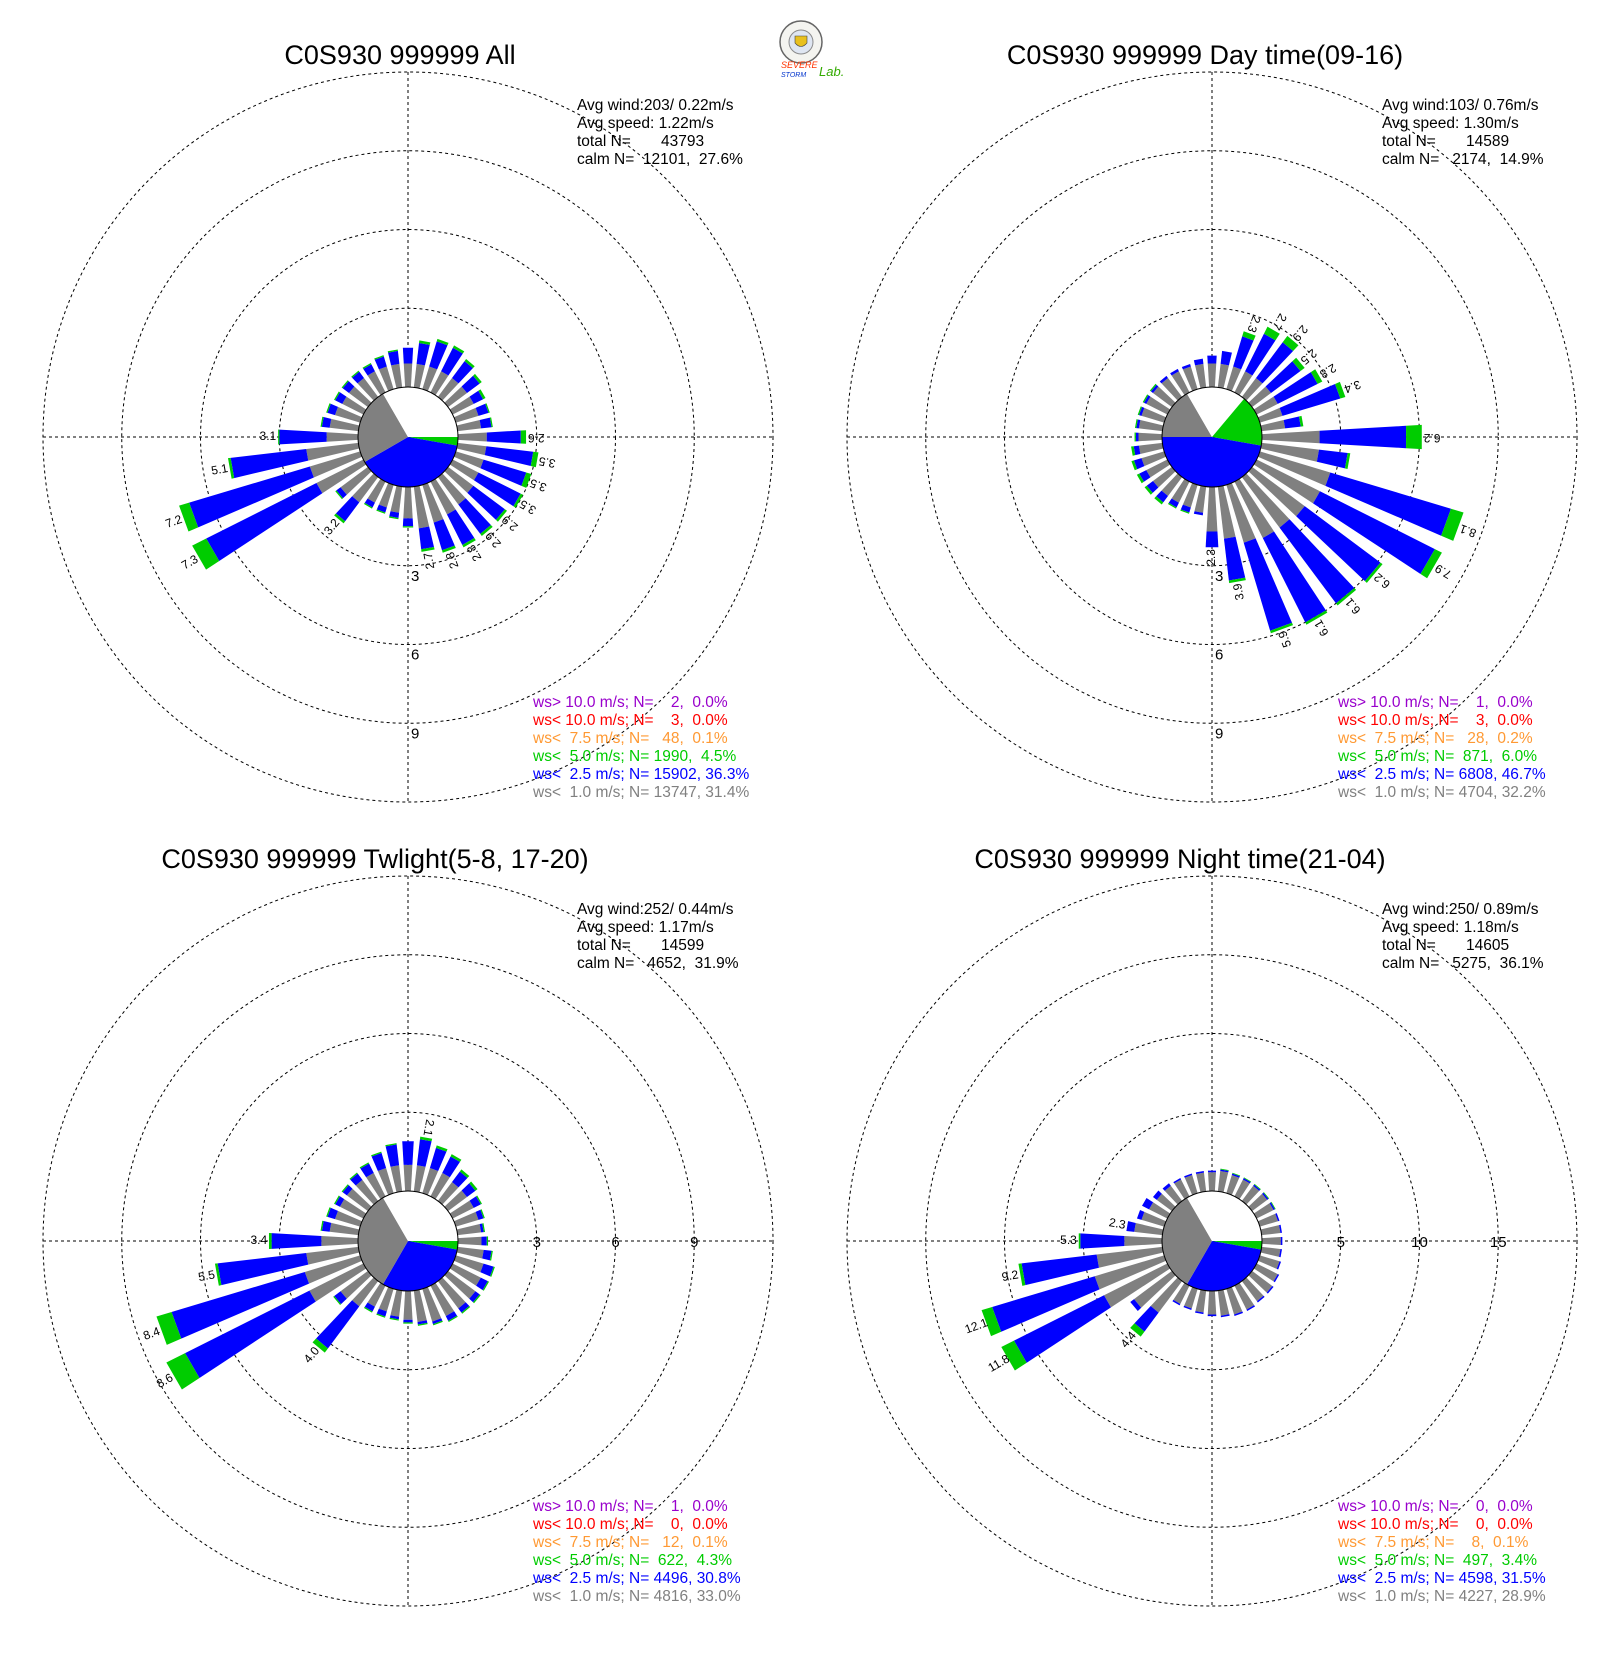 This screenshot has height=1660, width=1620. What do you see at coordinates (1450, 123) in the screenshot?
I see `info-line: Avg speed: 1.30m/s` at bounding box center [1450, 123].